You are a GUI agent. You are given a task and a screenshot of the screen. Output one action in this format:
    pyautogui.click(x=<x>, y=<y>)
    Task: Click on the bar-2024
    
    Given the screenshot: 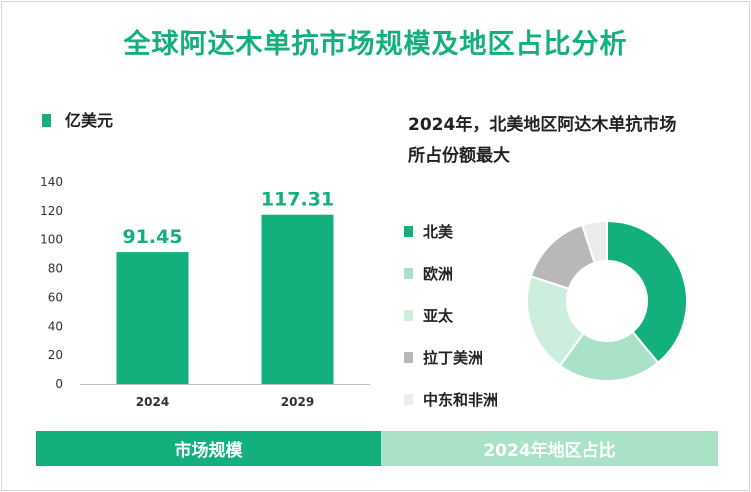 What is the action you would take?
    pyautogui.click(x=152, y=318)
    